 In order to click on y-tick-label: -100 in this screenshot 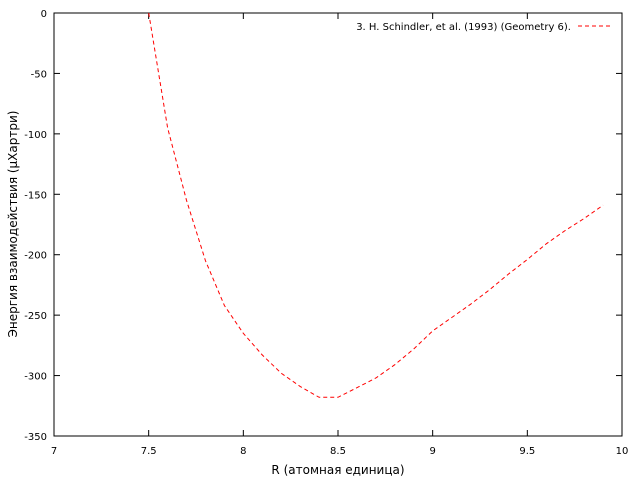, I will do `click(35, 135)`.